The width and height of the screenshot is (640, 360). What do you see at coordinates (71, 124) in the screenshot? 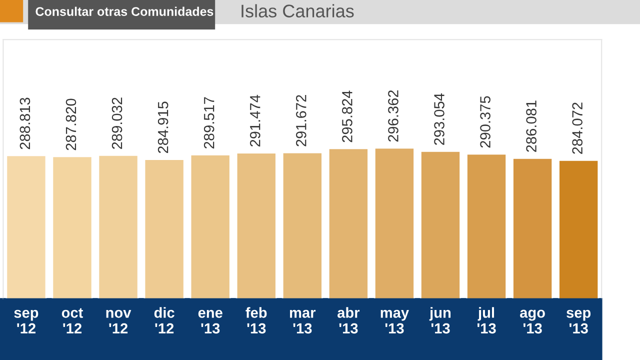
I see `data-label: 287.820` at bounding box center [71, 124].